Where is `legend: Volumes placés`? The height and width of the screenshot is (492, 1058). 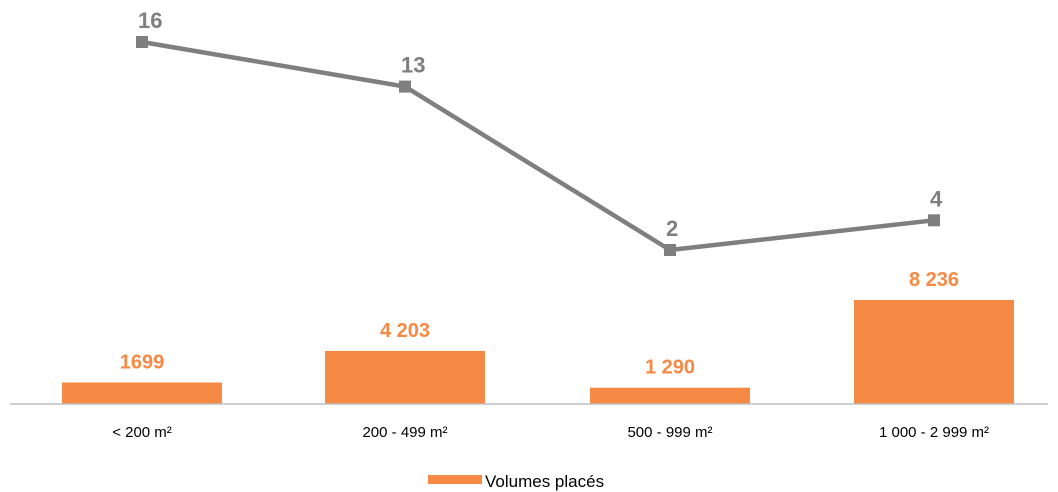
legend: Volumes placés is located at coordinates (516, 481).